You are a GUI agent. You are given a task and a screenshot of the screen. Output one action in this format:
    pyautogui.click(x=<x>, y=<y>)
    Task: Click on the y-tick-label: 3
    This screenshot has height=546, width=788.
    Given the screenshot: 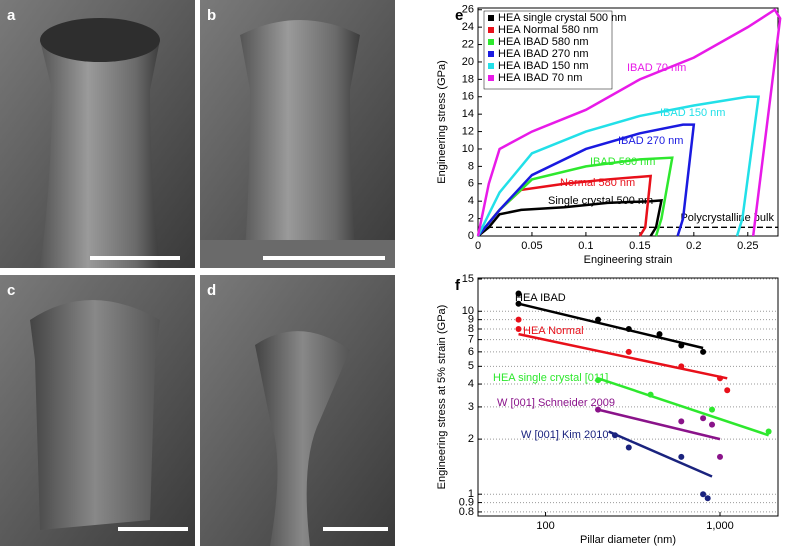 What is the action you would take?
    pyautogui.click(x=471, y=407)
    